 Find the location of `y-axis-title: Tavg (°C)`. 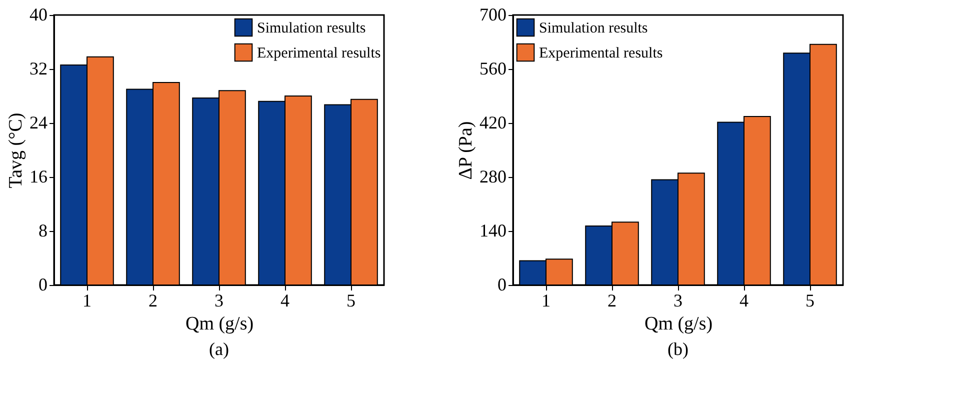

y-axis-title: Tavg (°C) is located at coordinates (16, 150).